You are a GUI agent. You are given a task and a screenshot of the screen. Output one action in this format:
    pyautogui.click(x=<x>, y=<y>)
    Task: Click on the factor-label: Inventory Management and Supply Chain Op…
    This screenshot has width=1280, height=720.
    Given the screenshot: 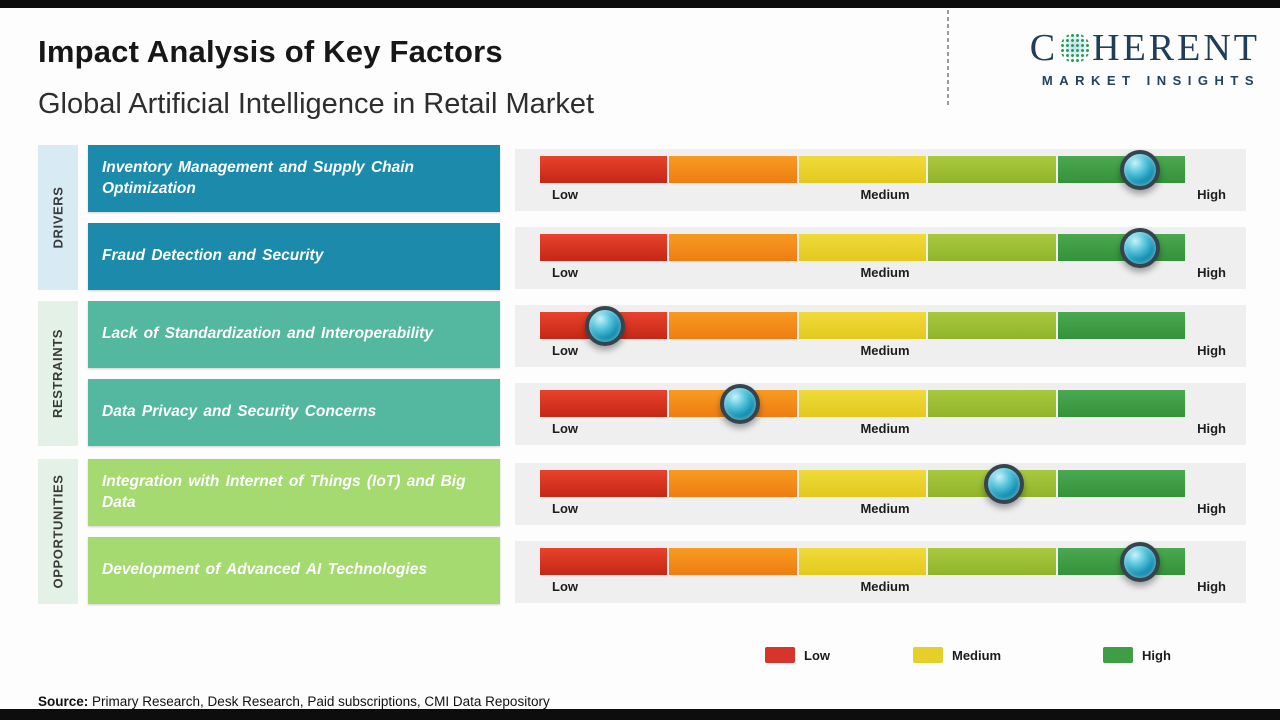 What is the action you would take?
    pyautogui.click(x=258, y=177)
    